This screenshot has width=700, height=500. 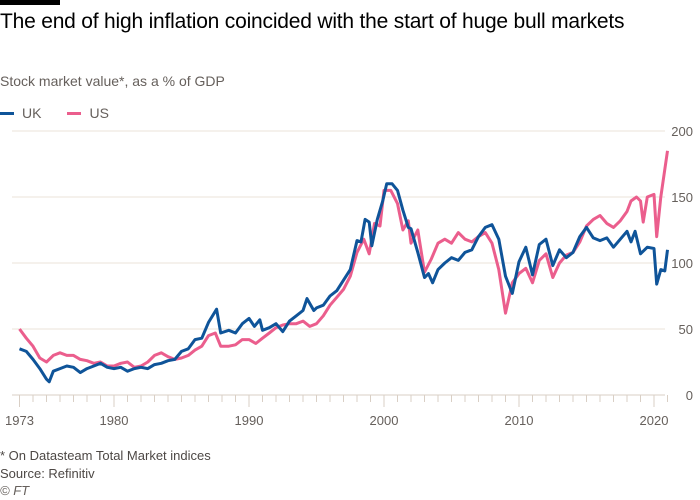 What do you see at coordinates (682, 197) in the screenshot?
I see `y-tick-label: 150` at bounding box center [682, 197].